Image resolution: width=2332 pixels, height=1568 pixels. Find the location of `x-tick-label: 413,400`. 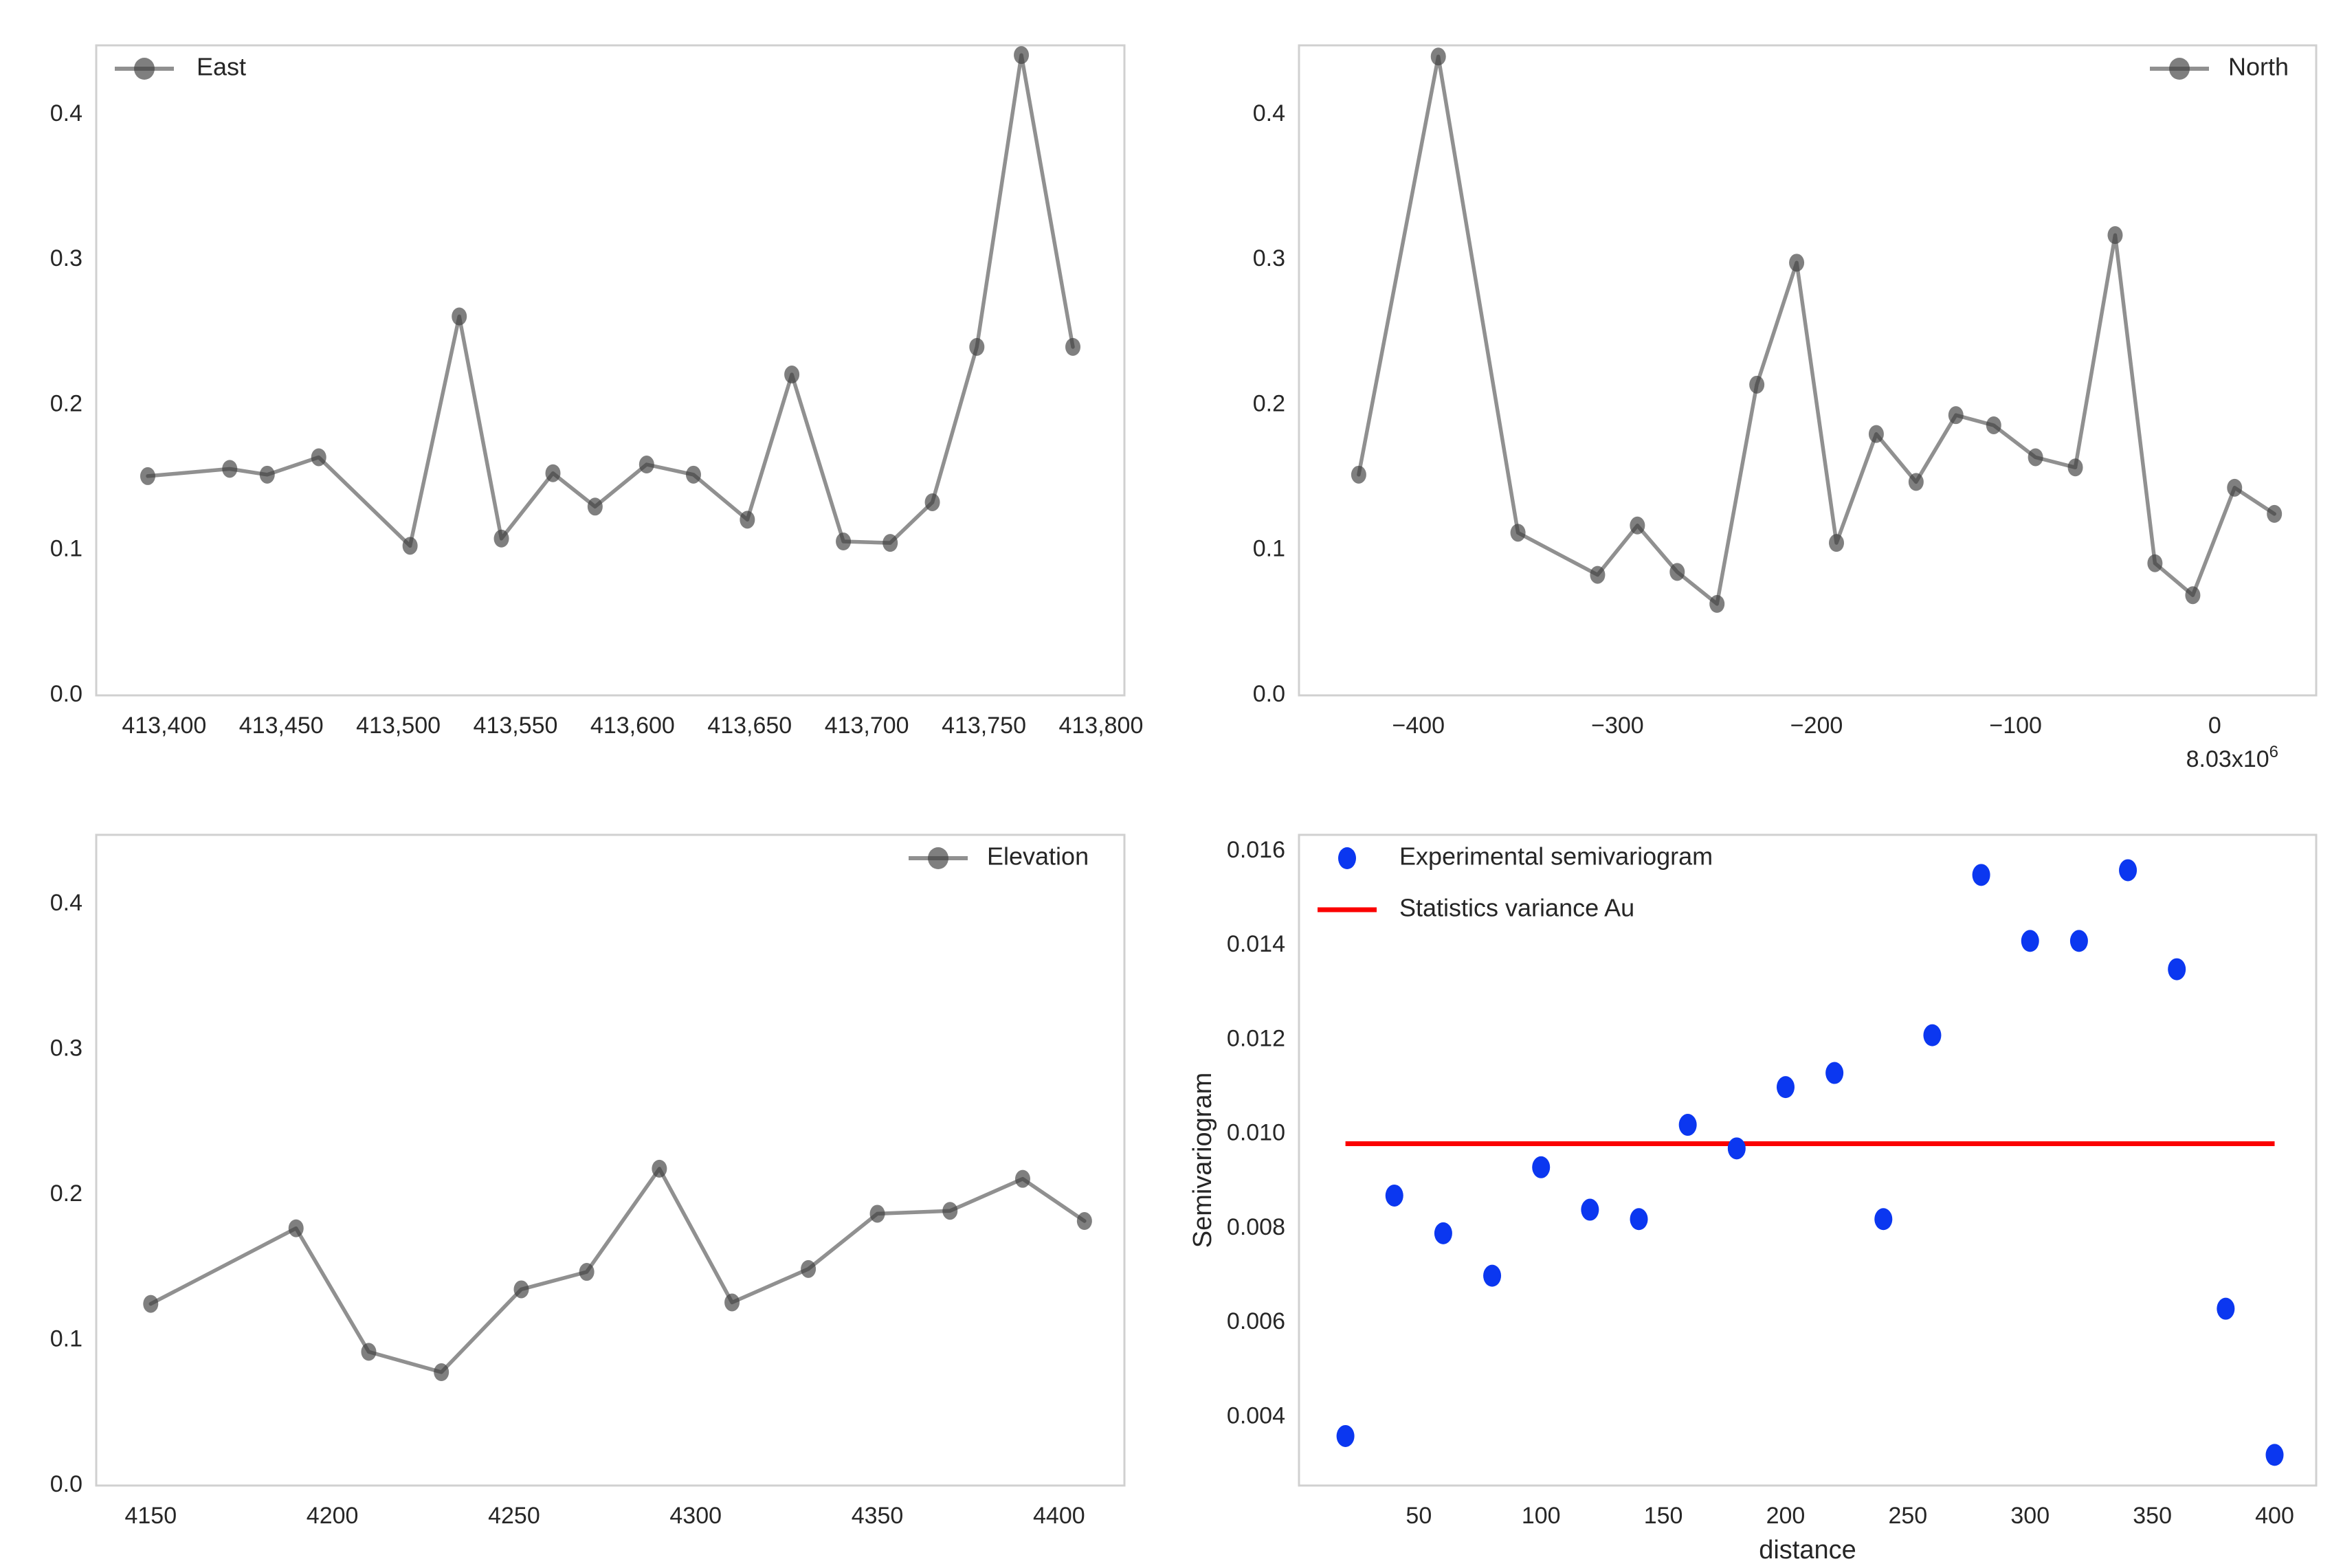

x-tick-label: 413,400 is located at coordinates (164, 726).